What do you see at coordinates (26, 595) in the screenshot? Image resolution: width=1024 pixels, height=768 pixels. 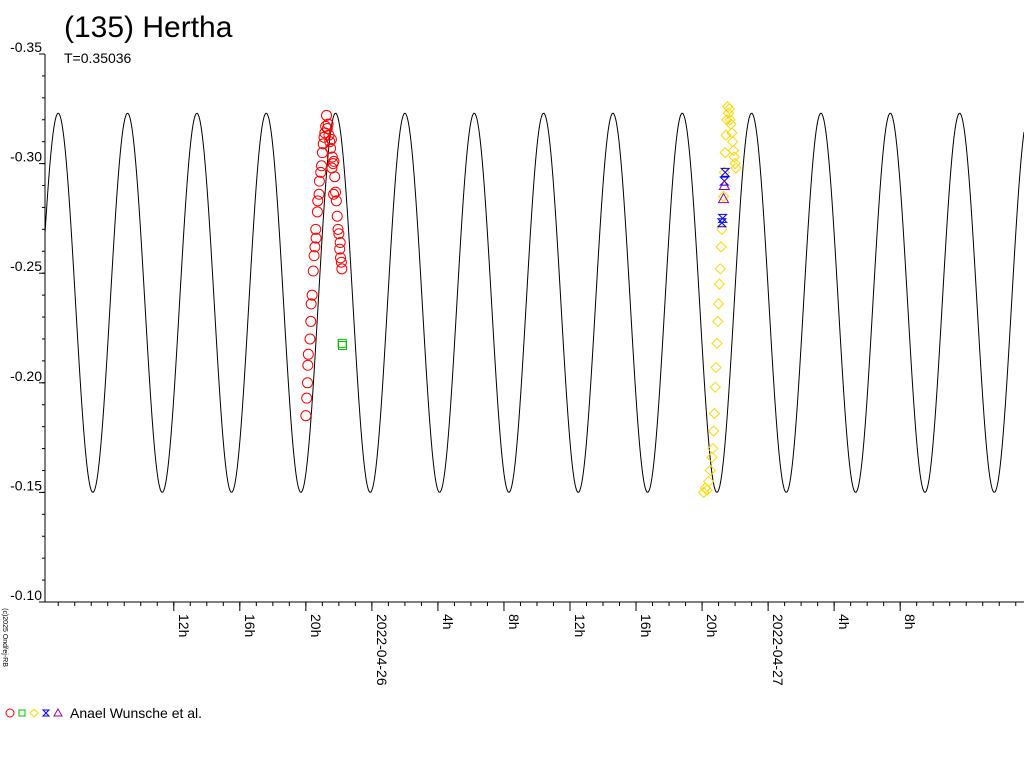 I see `y-tick-label: -0.10` at bounding box center [26, 595].